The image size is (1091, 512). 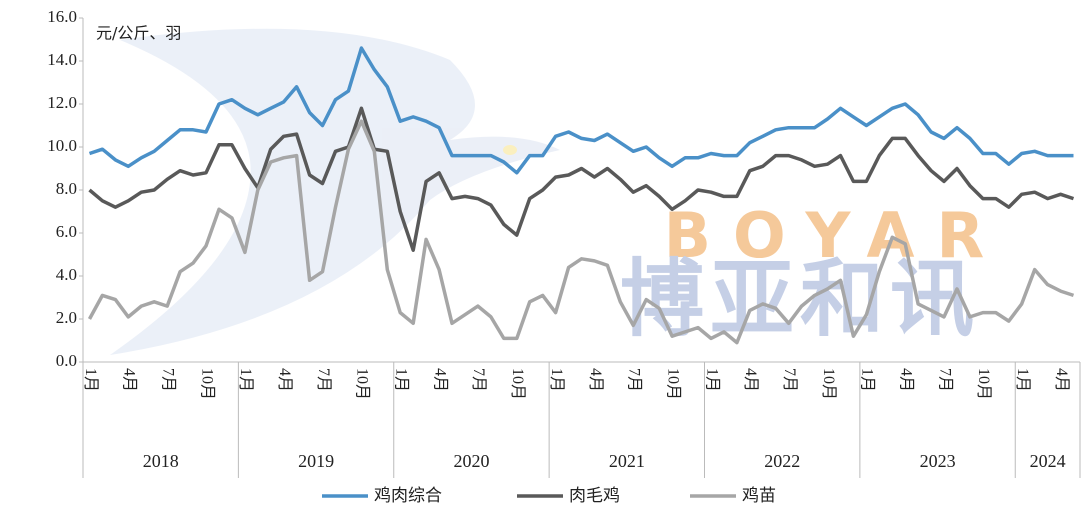 What do you see at coordinates (62, 59) in the screenshot?
I see `y-tick-label: 14.0` at bounding box center [62, 59].